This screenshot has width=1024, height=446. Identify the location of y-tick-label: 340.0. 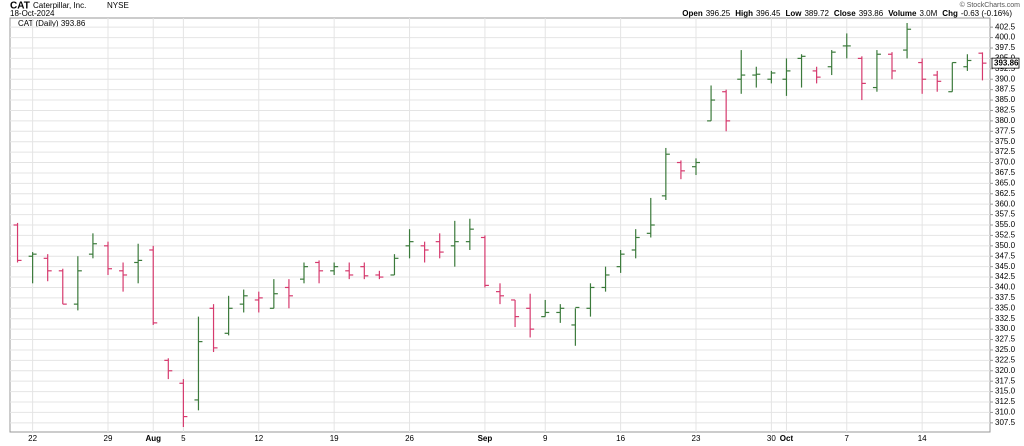
(1005, 287).